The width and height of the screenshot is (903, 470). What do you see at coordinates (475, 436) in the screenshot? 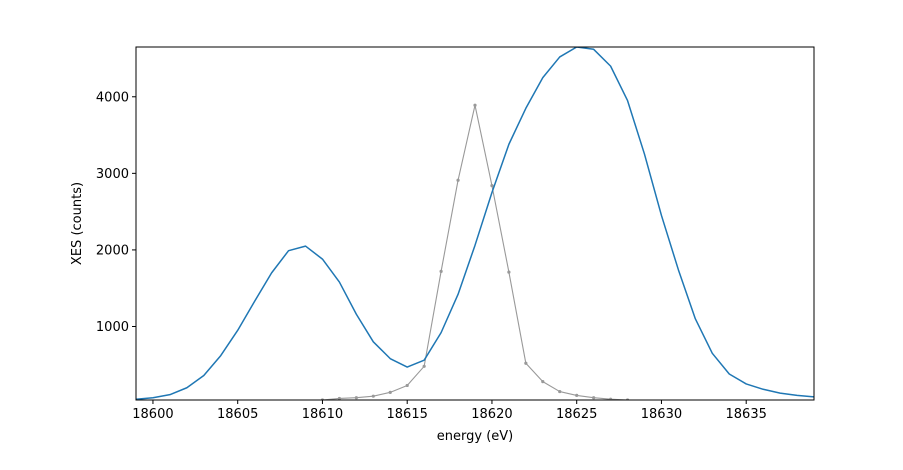
I see `x-axis-label: energy (eV)` at bounding box center [475, 436].